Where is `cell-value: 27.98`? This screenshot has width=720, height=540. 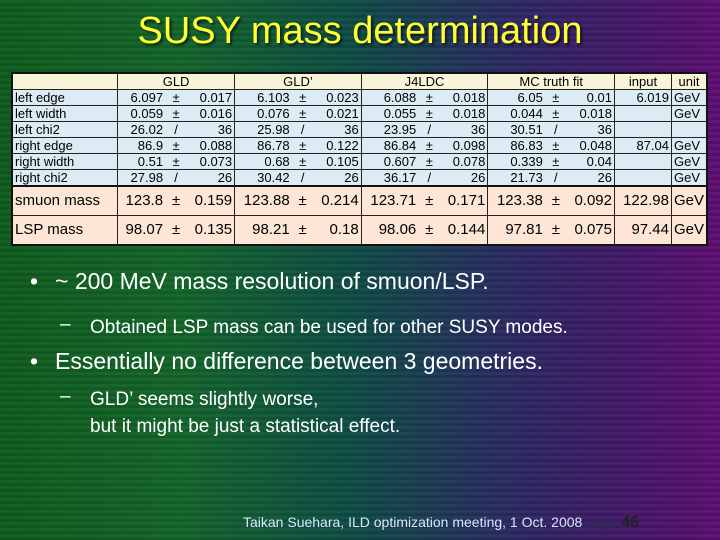
cell-value: 27.98 is located at coordinates (141, 178).